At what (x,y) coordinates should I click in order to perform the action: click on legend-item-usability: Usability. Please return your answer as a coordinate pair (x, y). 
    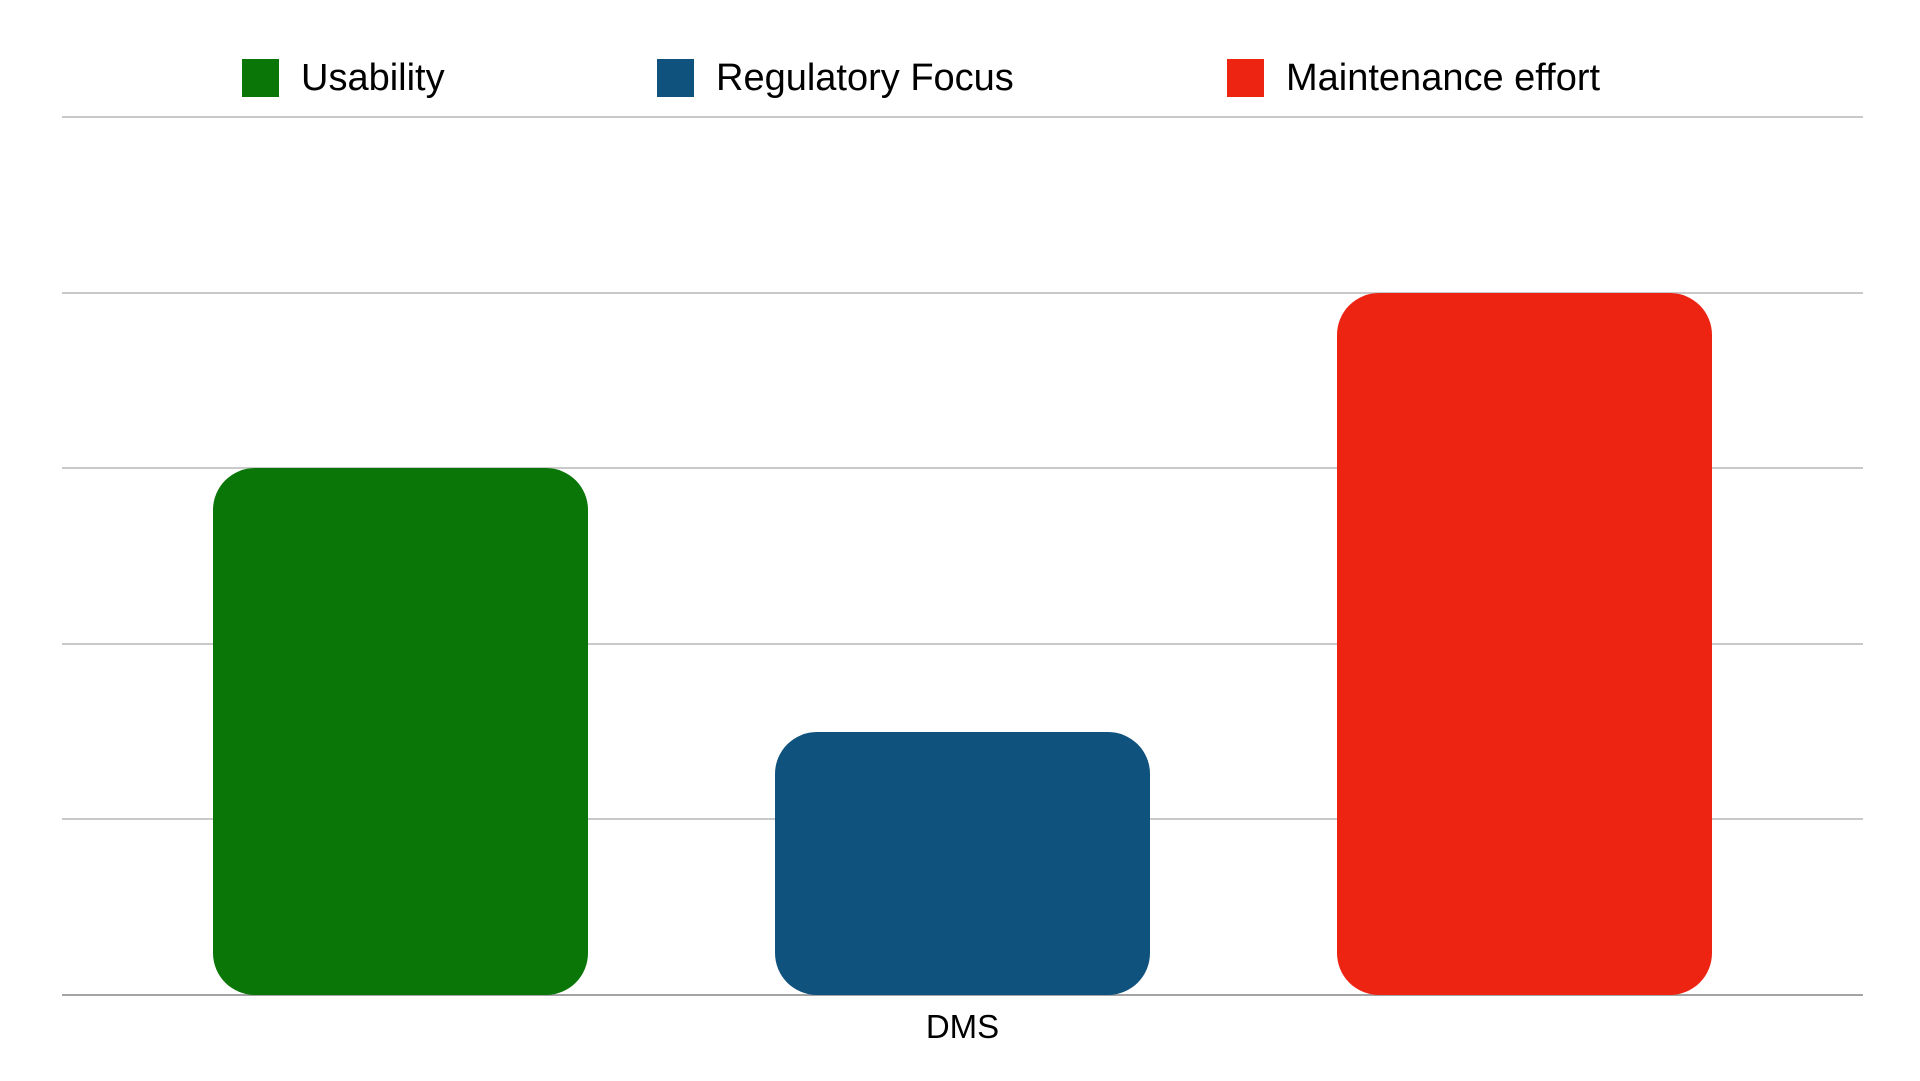
    Looking at the image, I should click on (343, 78).